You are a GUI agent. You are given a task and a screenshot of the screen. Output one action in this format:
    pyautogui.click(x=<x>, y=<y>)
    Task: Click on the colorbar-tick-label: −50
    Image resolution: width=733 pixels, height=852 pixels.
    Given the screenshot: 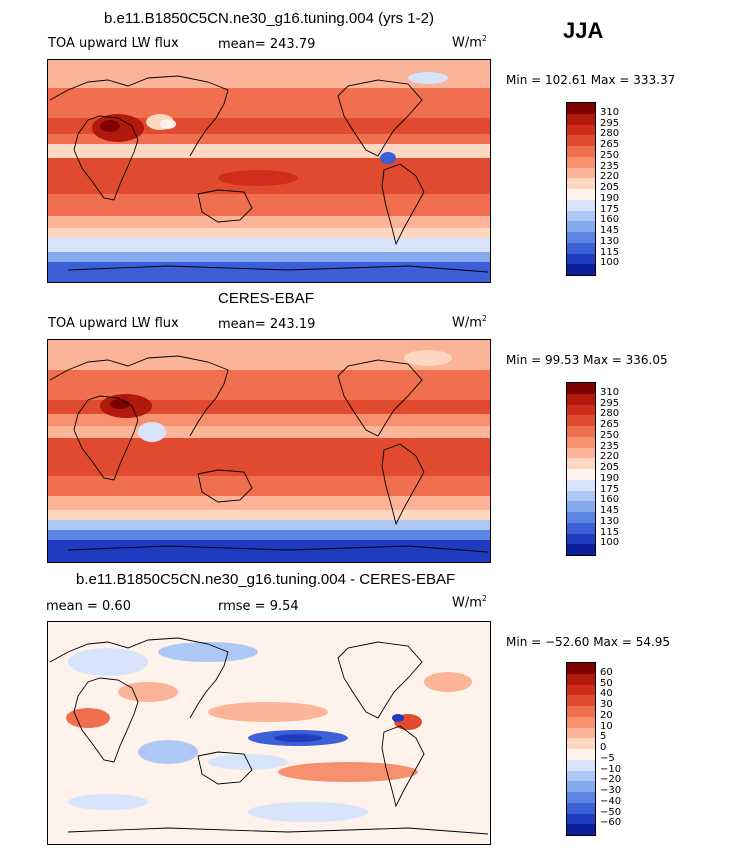 What is the action you would take?
    pyautogui.click(x=611, y=812)
    